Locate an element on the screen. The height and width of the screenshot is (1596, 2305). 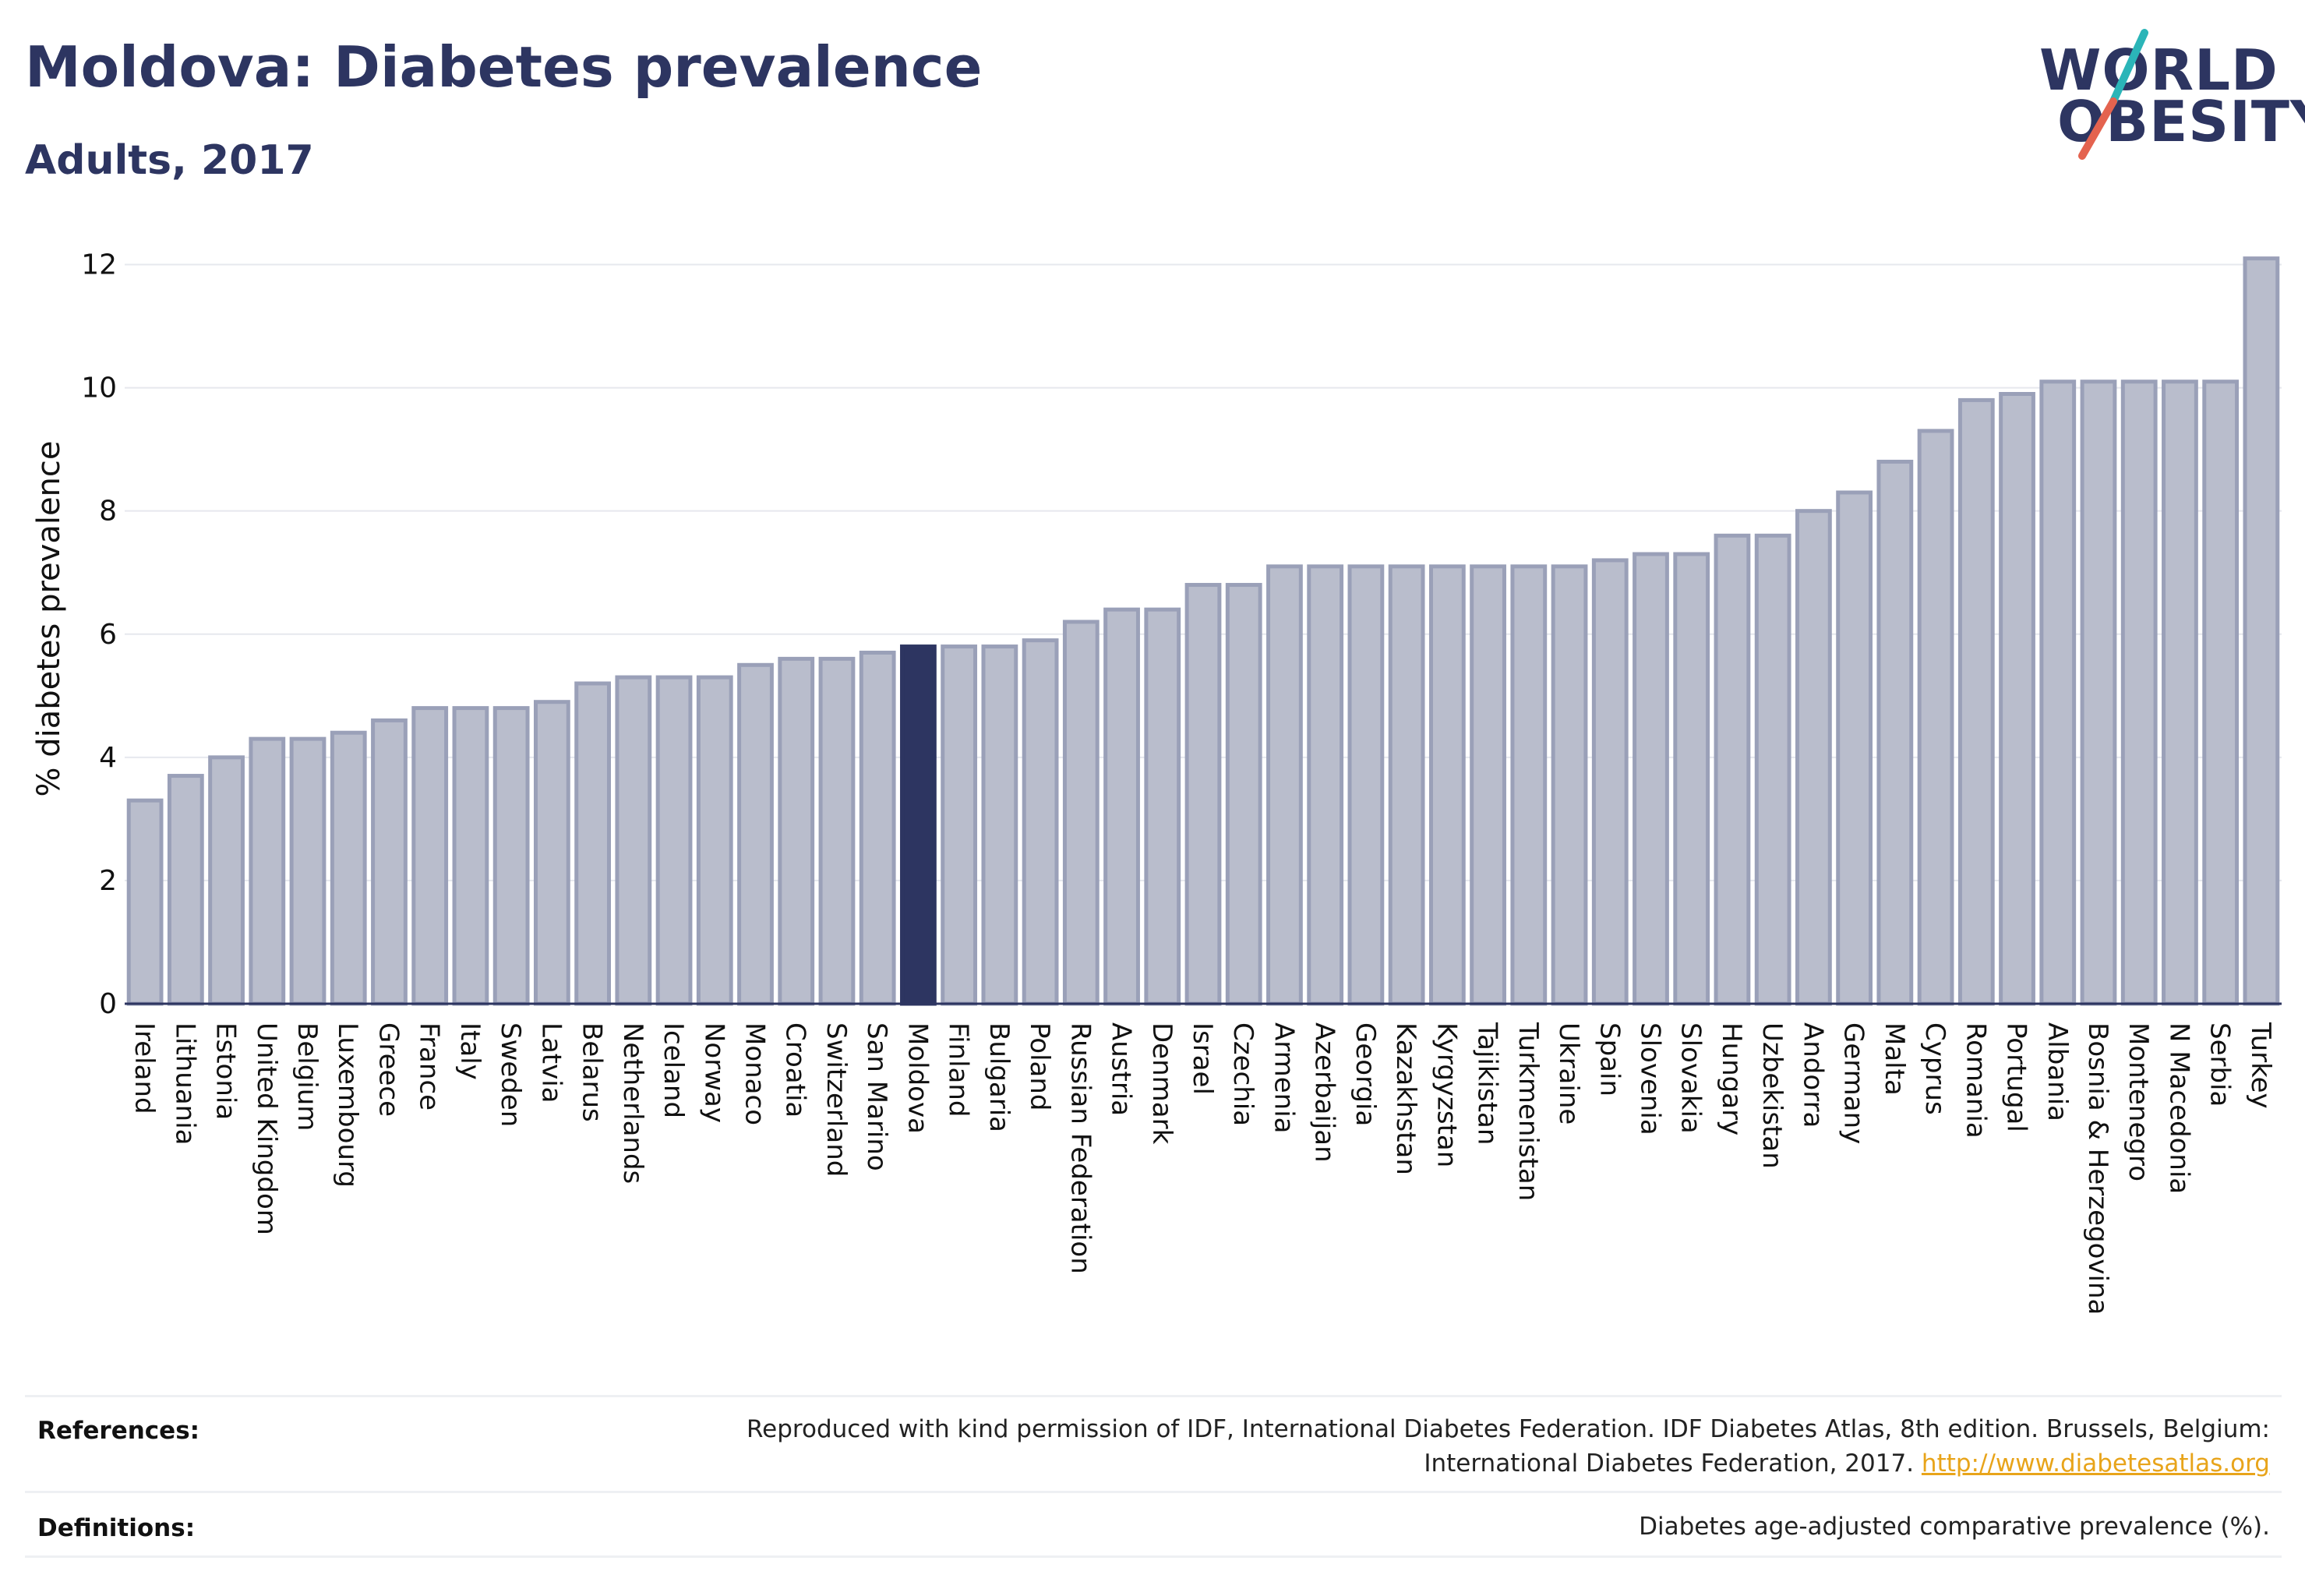
x-tick-label: Hungary is located at coordinates (1731, 1078).